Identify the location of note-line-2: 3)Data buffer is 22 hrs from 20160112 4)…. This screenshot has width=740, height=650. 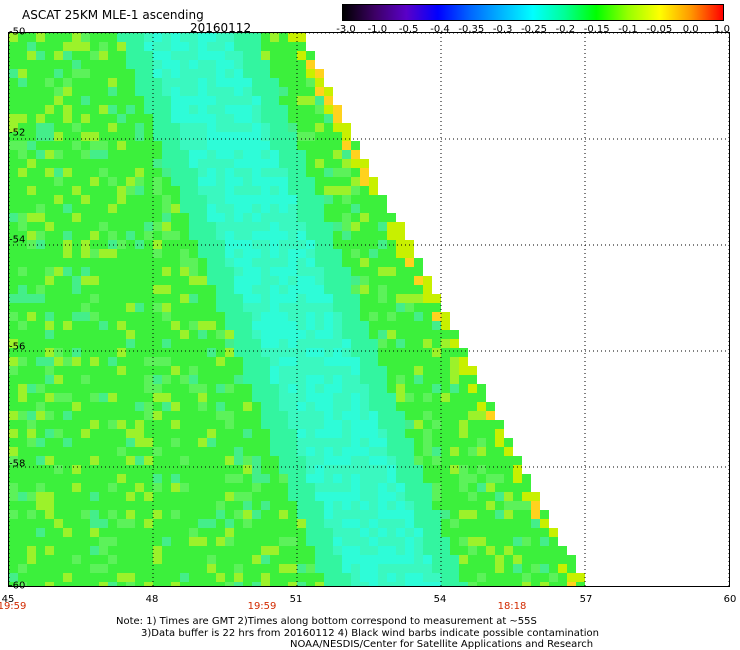
(370, 633).